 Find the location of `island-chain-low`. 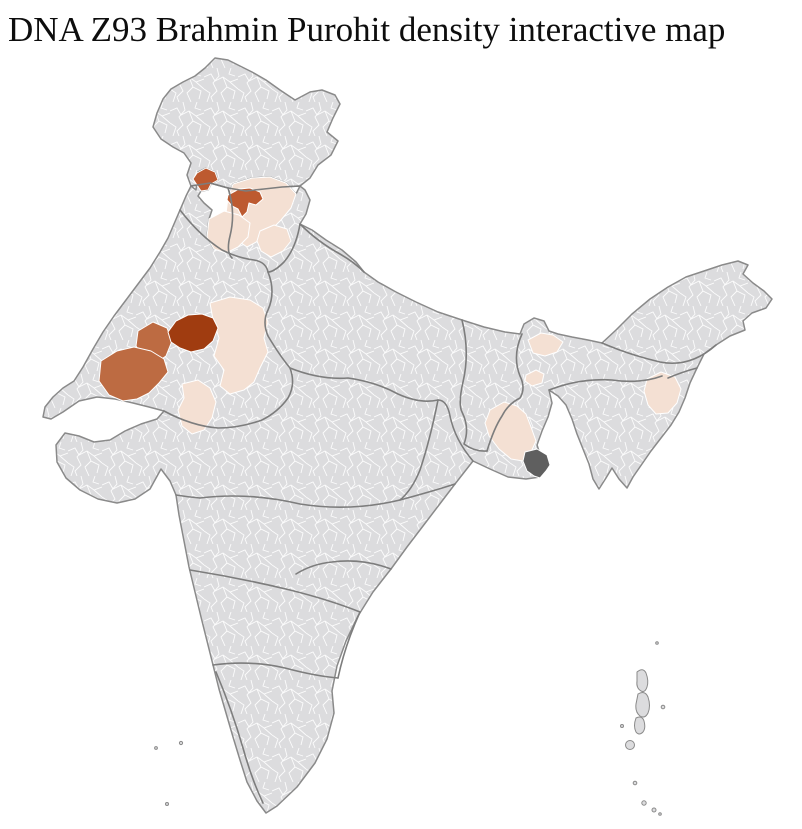

island-chain-low is located at coordinates (640, 725).